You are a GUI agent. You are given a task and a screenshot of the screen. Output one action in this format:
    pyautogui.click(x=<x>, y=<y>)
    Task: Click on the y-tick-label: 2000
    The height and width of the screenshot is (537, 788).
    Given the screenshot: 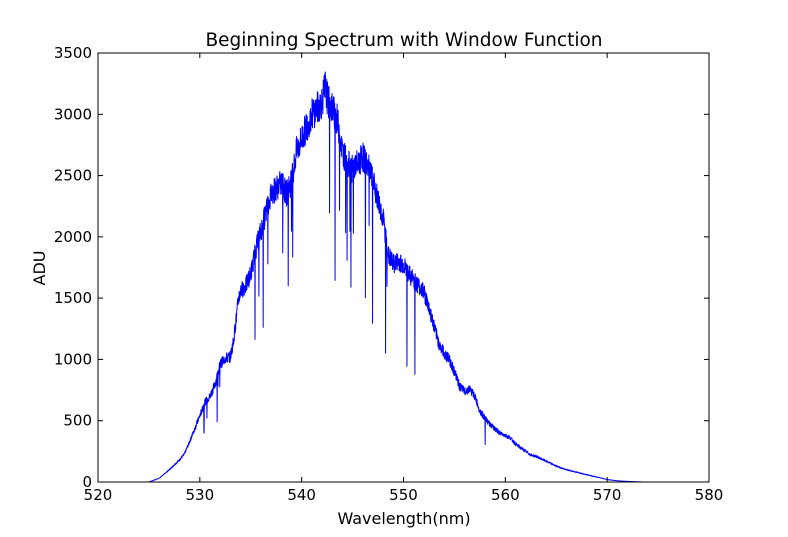 What is the action you would take?
    pyautogui.click(x=73, y=237)
    